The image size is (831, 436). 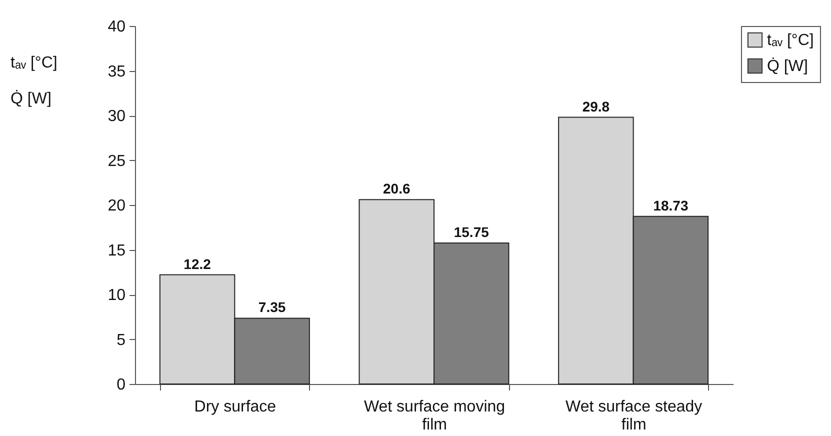 I want to click on y-tick-label: 15, so click(x=117, y=251).